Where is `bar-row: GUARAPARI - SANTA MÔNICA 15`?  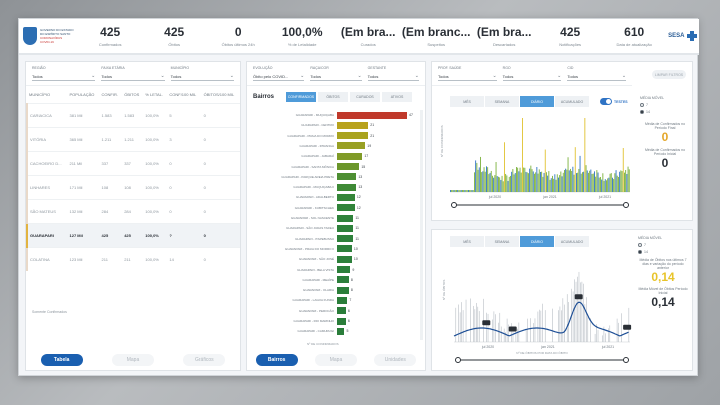 bar-row: GUARAPARI - SANTA MÔNICA 15 is located at coordinates (337, 167).